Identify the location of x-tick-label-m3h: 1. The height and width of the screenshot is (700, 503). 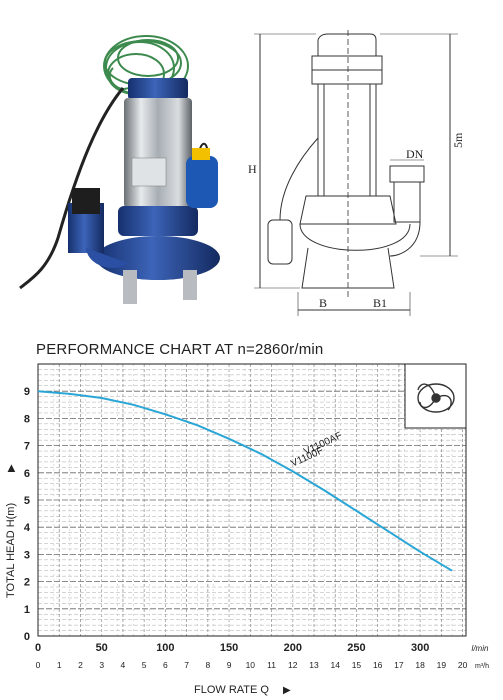
(59, 665).